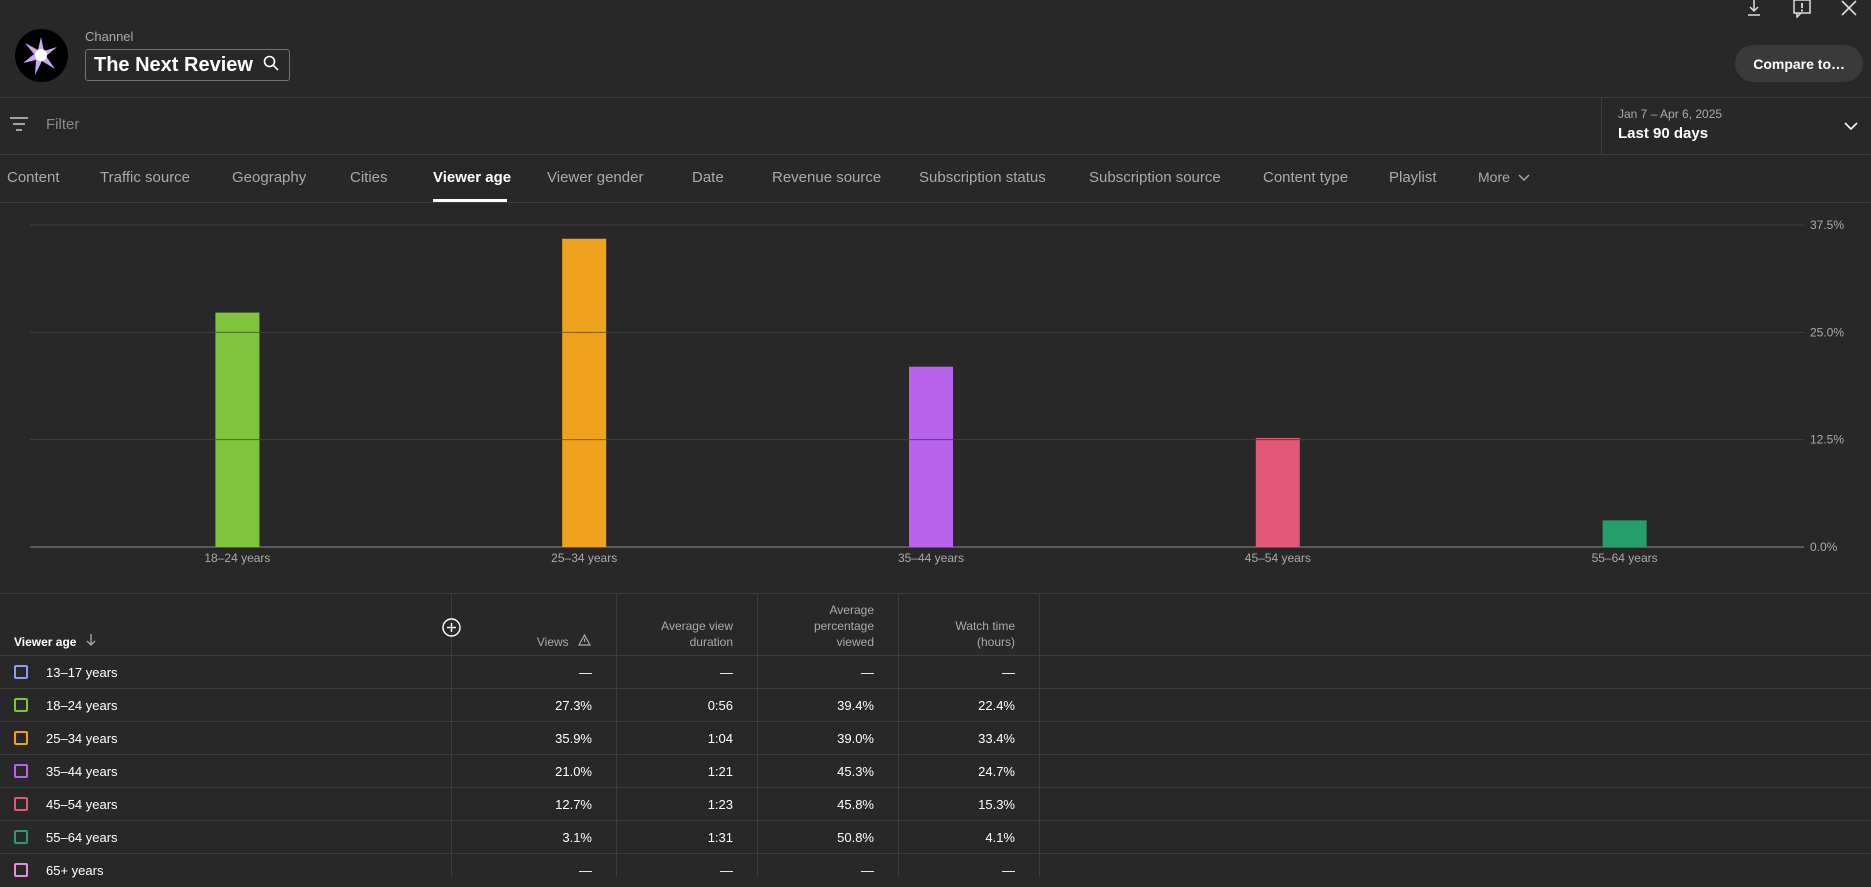  Describe the element at coordinates (982, 177) in the screenshot. I see `tab-subscription-status: Subscription status` at that location.